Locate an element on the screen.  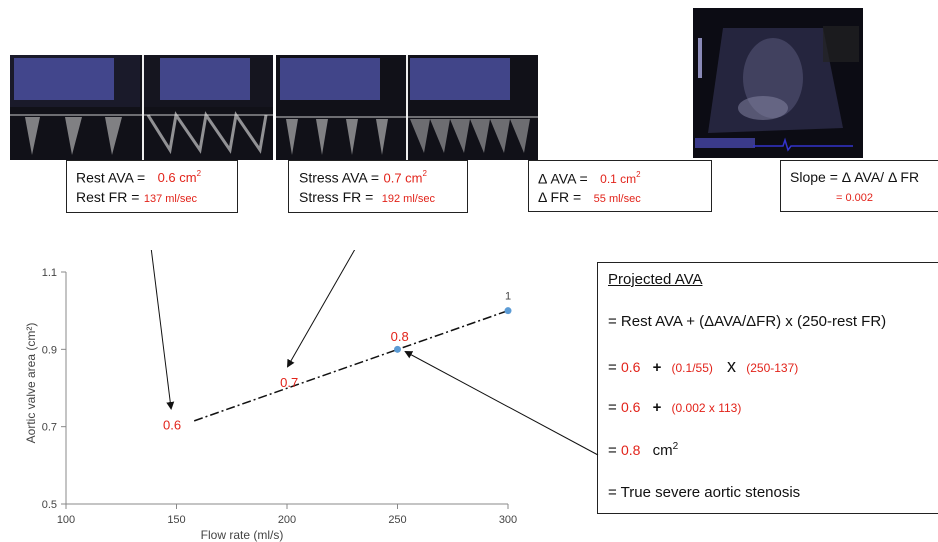
echo-image-valve is located at coordinates (778, 83).